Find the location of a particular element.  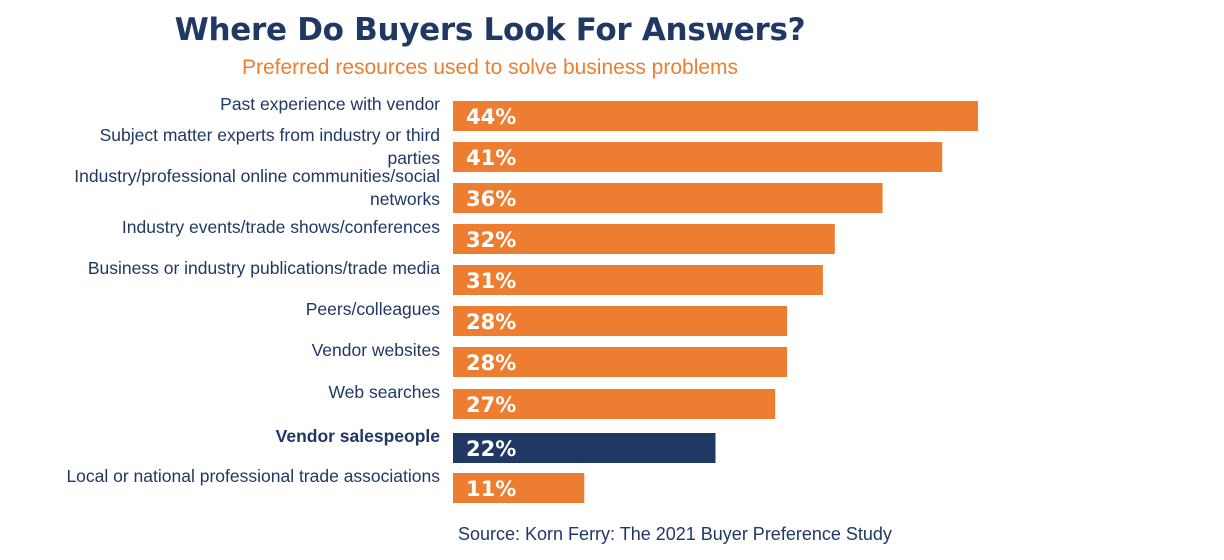

data-label-6: 28% is located at coordinates (491, 322).